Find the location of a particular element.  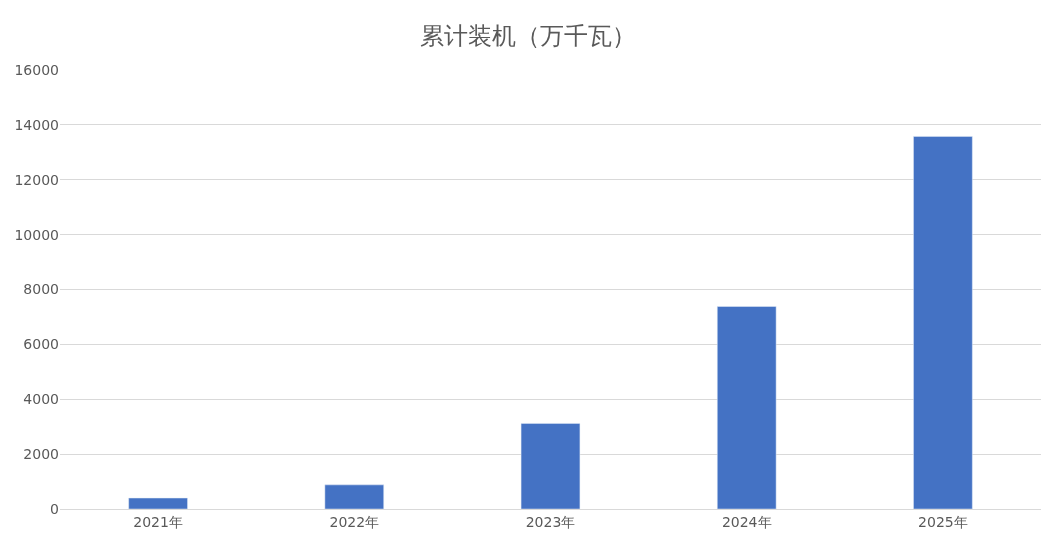

y-tick-label: 14000 is located at coordinates (36, 124).